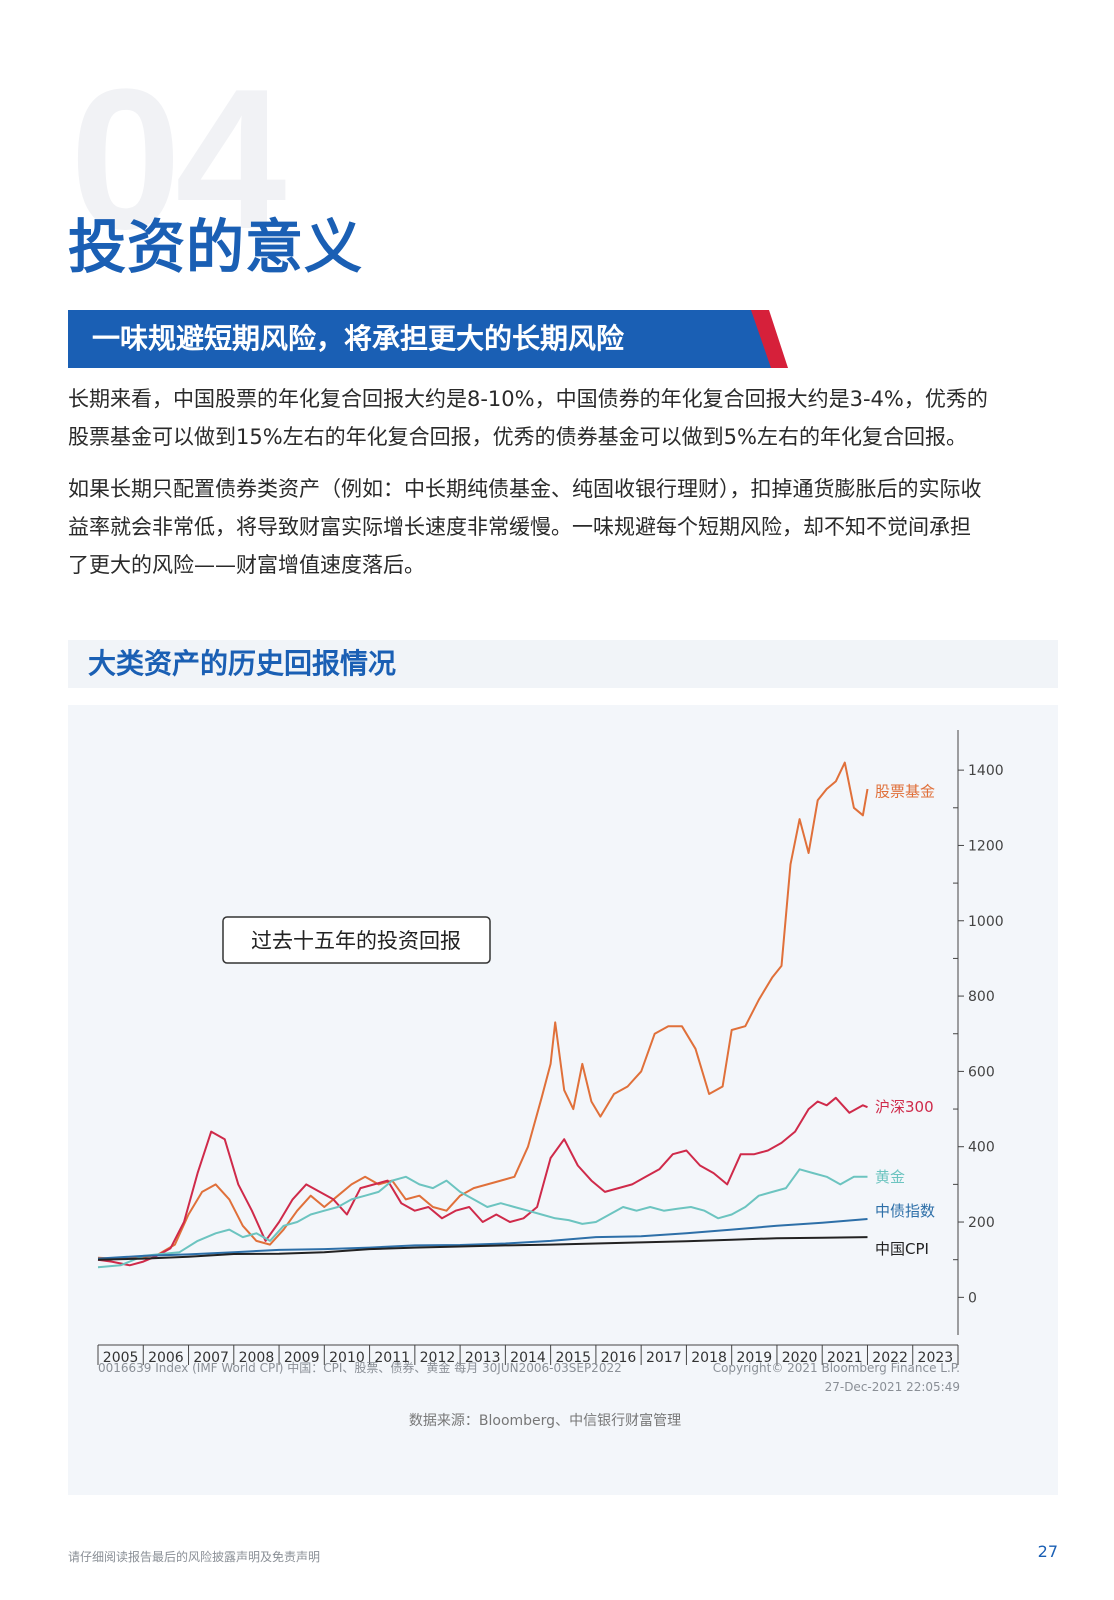 The width and height of the screenshot is (1114, 1600). I want to click on y-tick-label: 1400, so click(986, 771).